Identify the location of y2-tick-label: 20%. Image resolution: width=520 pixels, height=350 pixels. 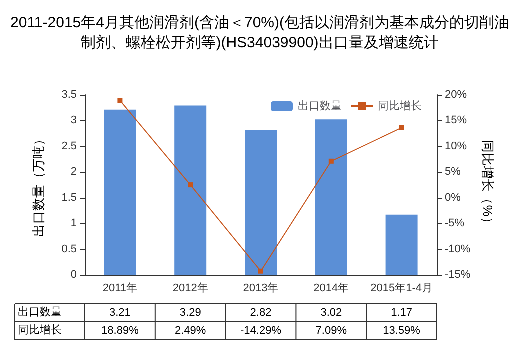
(456, 95).